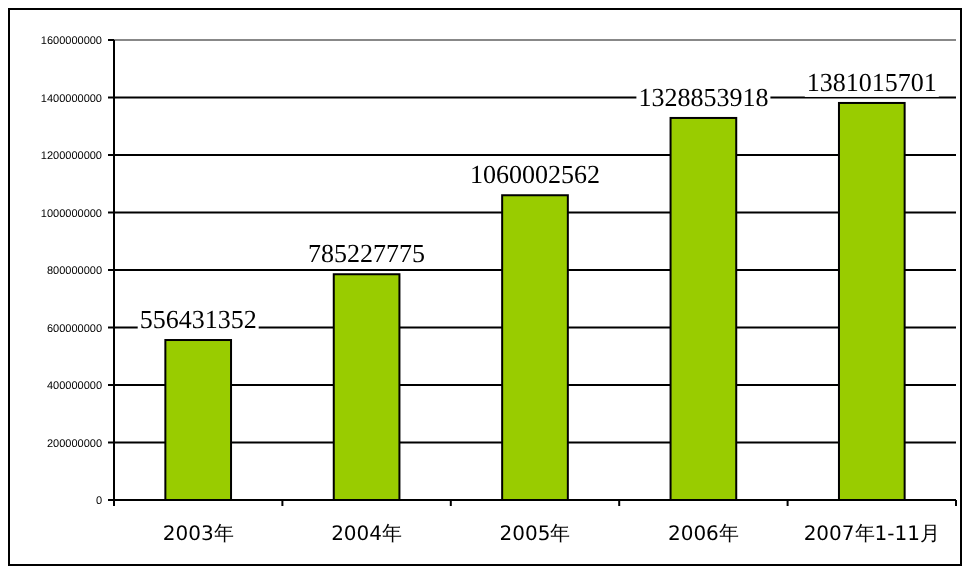 This screenshot has height=582, width=972. Describe the element at coordinates (367, 534) in the screenshot. I see `x-tick-label: 2004年` at that location.